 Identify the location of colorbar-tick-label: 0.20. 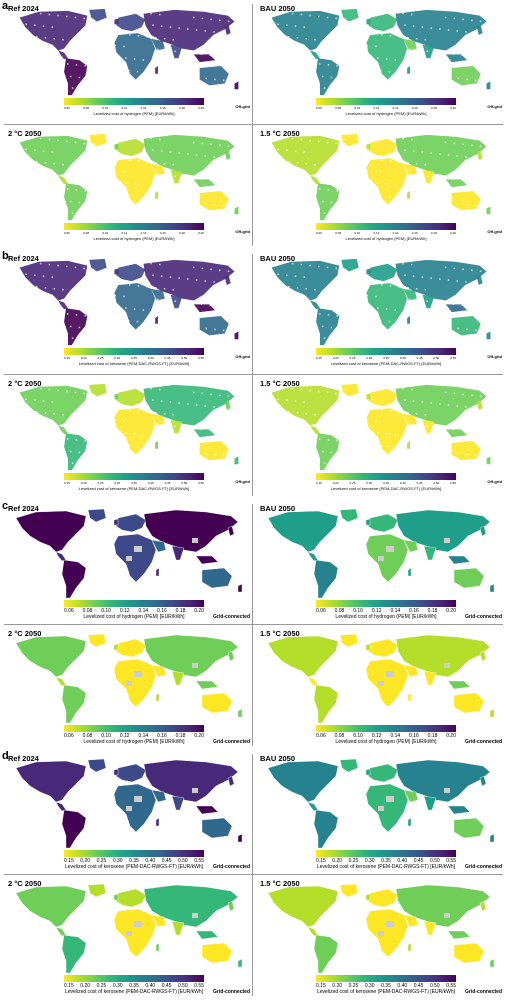
(85, 986).